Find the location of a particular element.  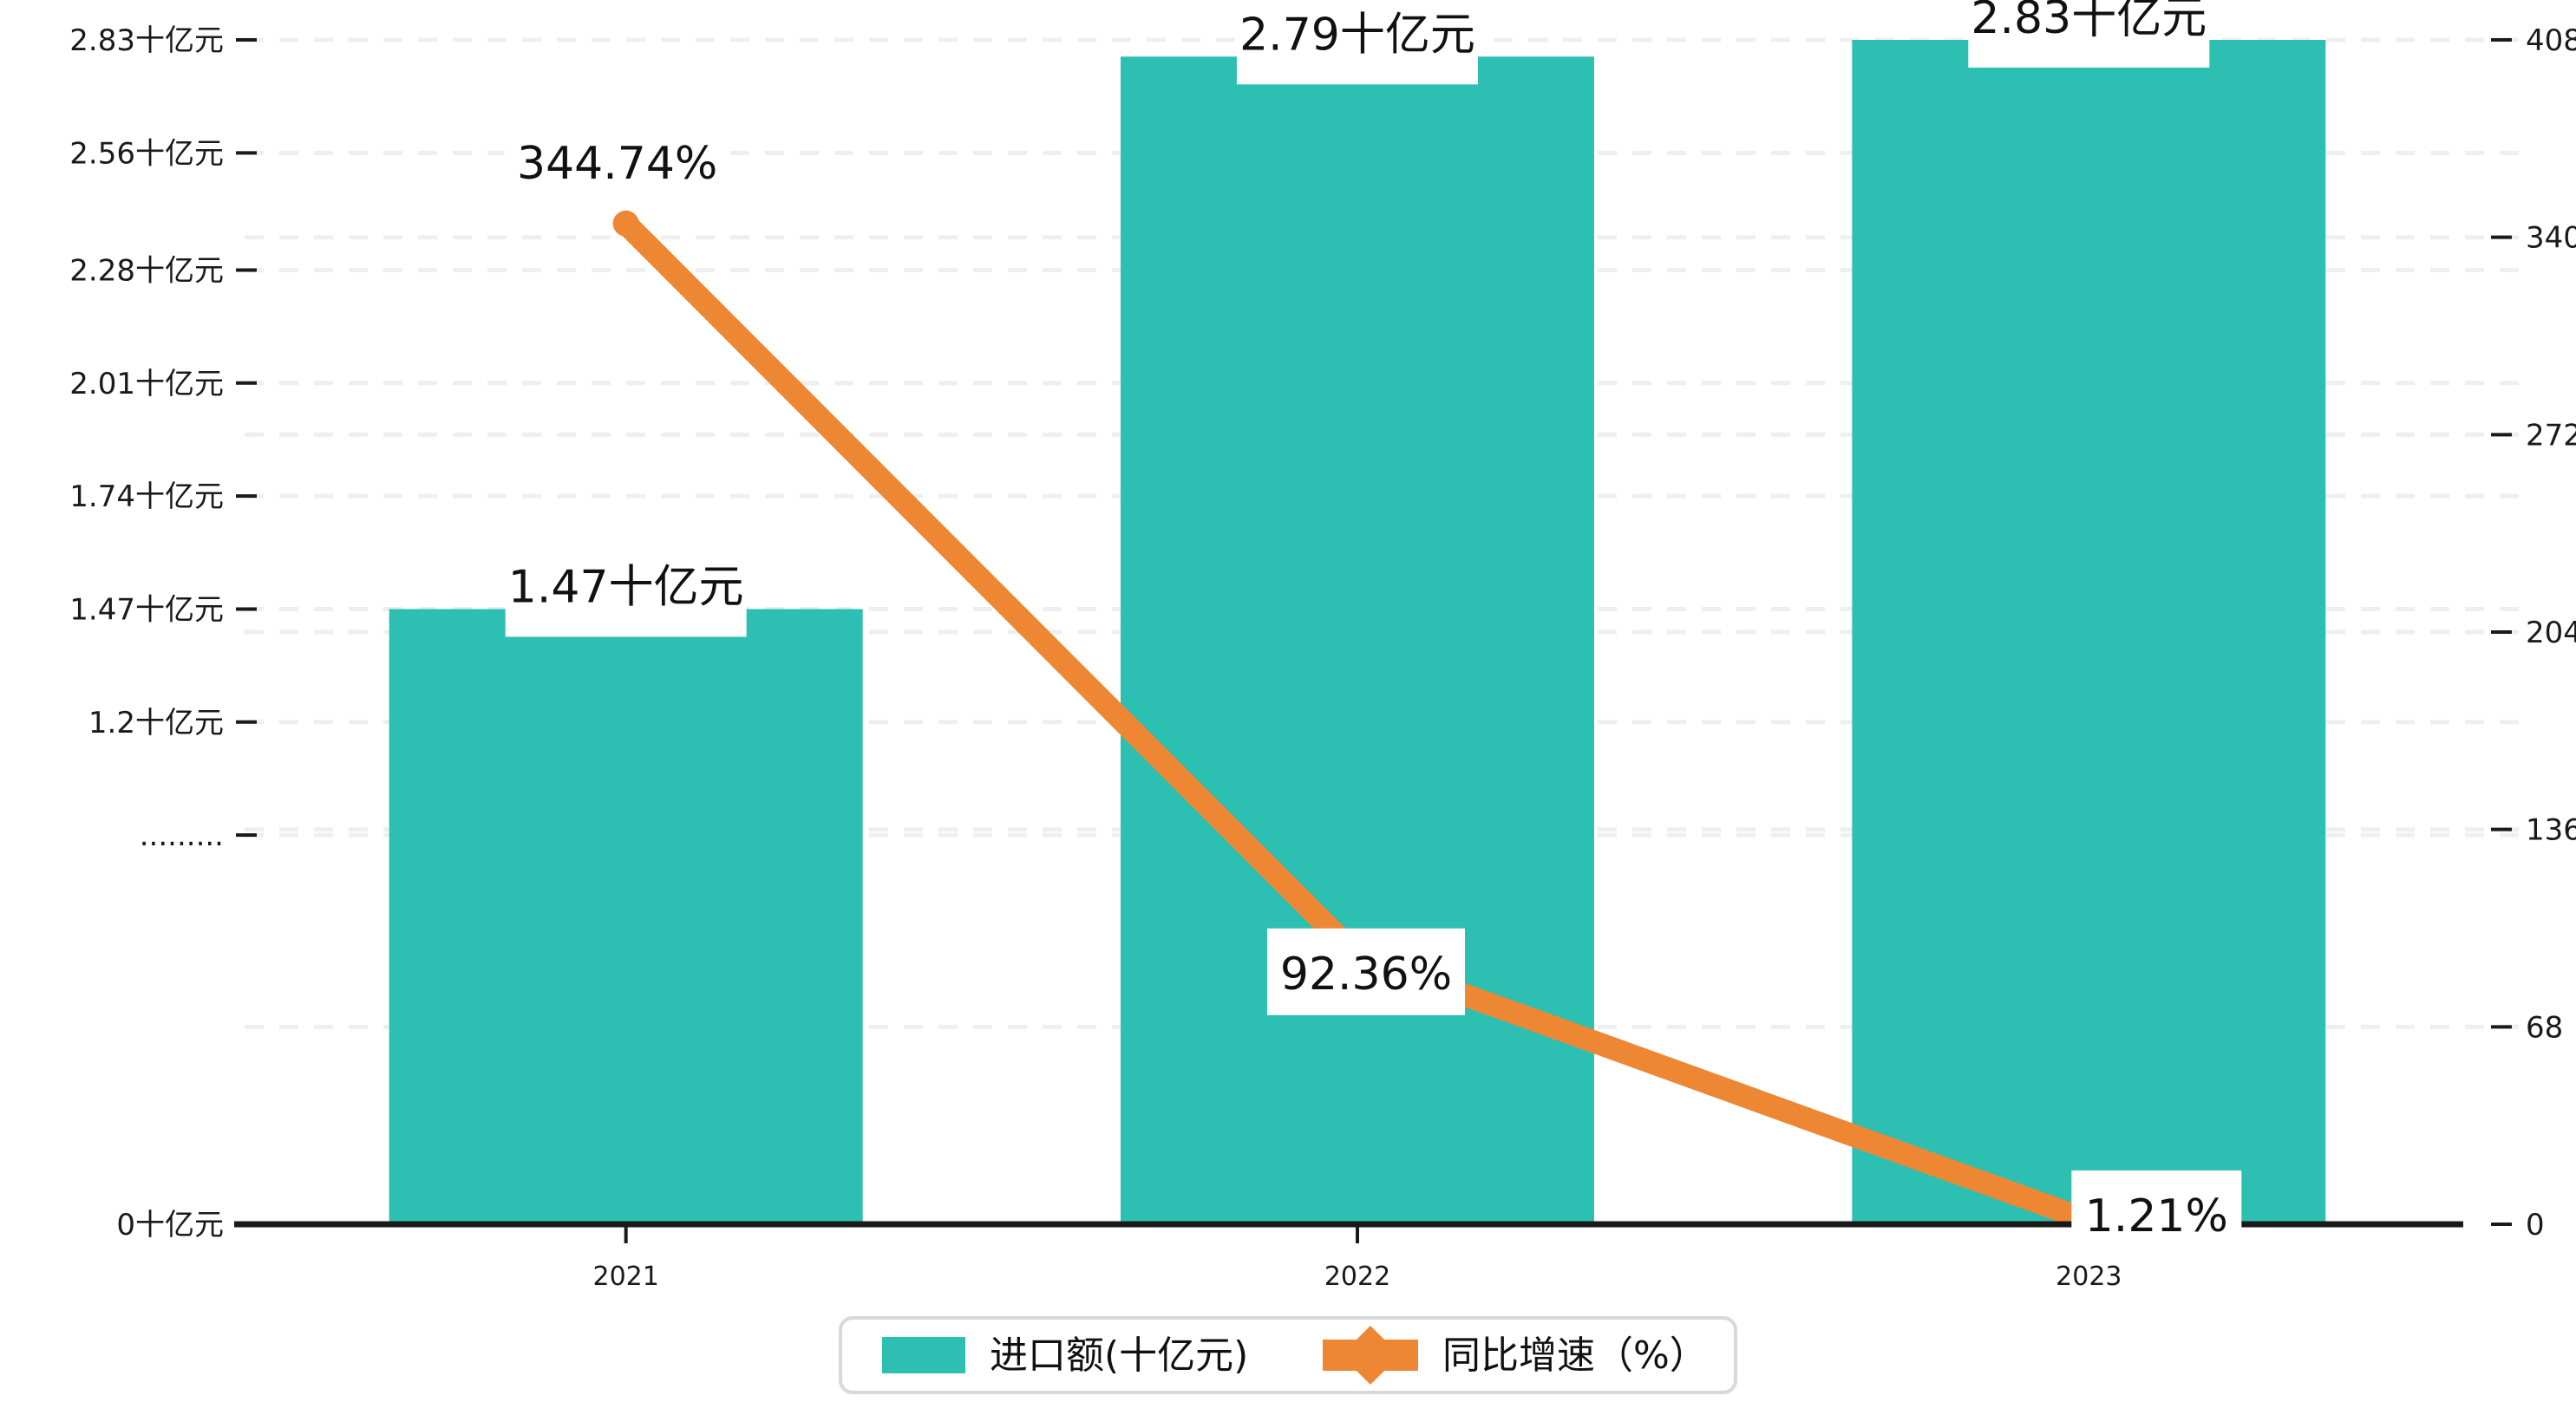

legend-swatch-bar is located at coordinates (923, 1355).